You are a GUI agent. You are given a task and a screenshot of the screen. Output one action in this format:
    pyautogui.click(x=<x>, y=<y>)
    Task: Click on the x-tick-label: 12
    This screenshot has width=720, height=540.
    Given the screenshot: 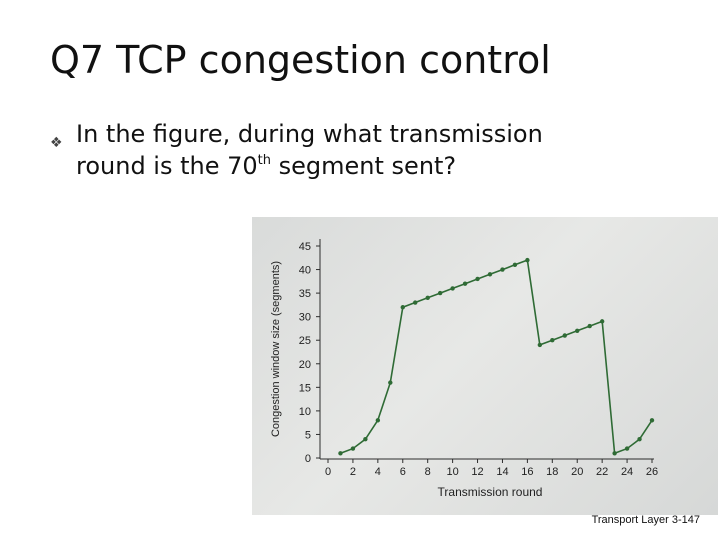 What is the action you would take?
    pyautogui.click(x=477, y=472)
    